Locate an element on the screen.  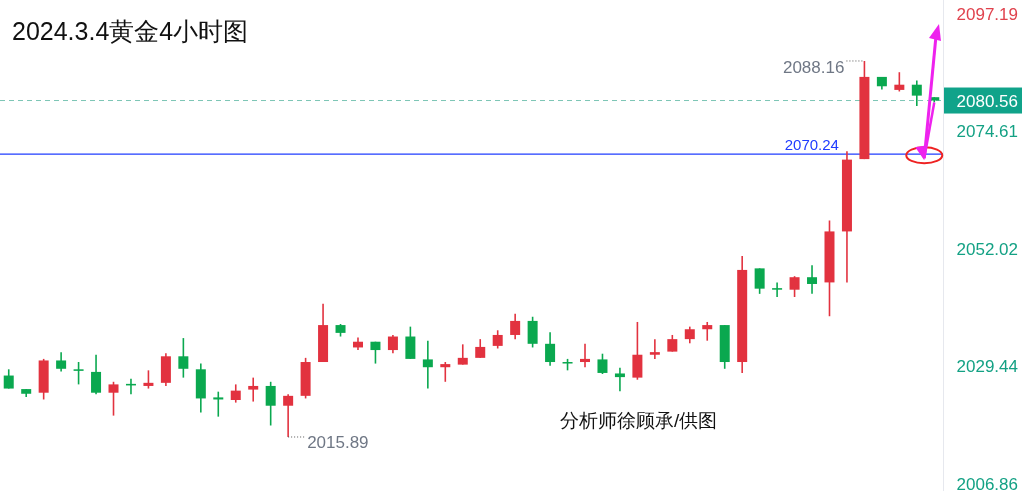
annotation: 2015.89 is located at coordinates (338, 442).